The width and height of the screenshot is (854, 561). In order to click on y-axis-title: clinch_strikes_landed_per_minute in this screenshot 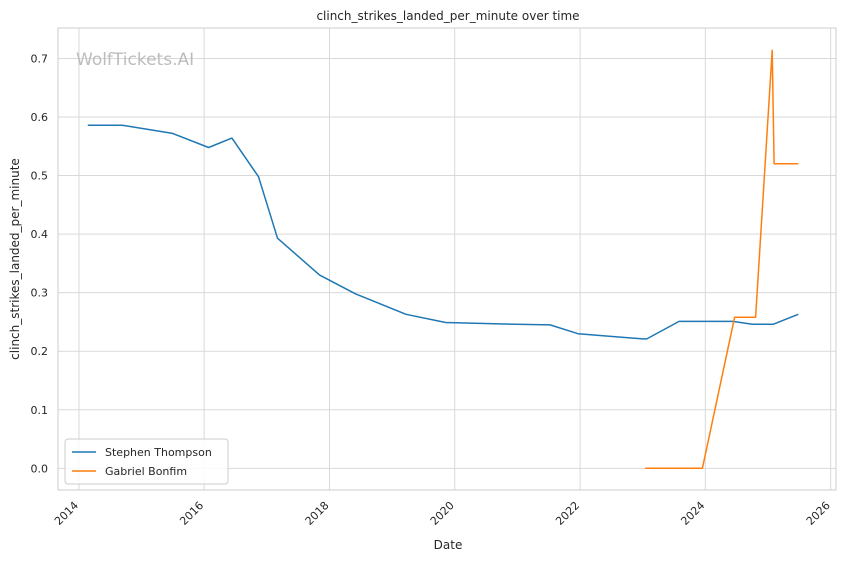, I will do `click(15, 259)`.